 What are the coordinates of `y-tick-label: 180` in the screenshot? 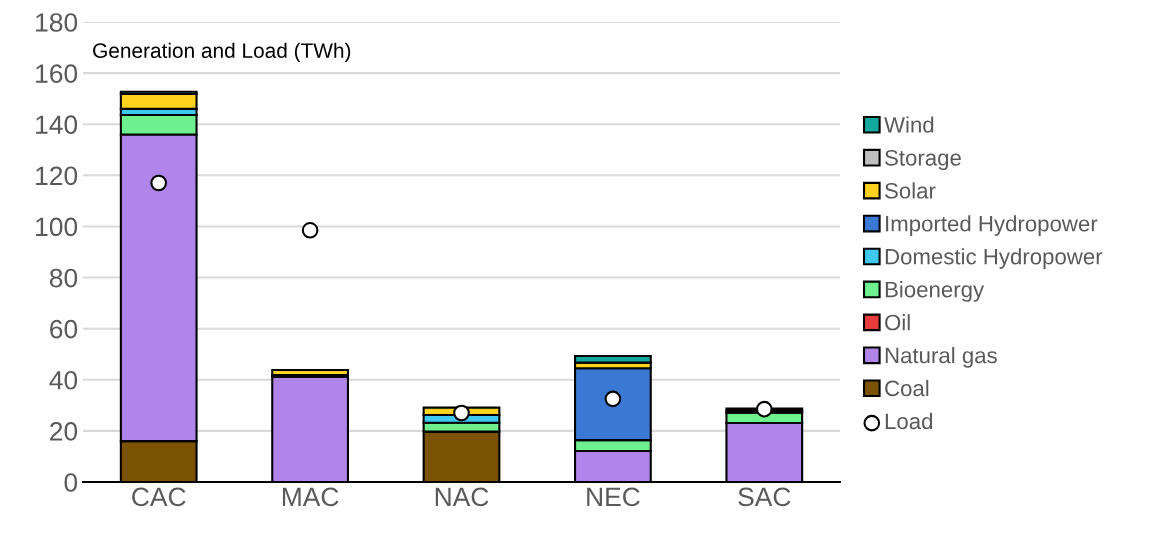 It's located at (57, 22).